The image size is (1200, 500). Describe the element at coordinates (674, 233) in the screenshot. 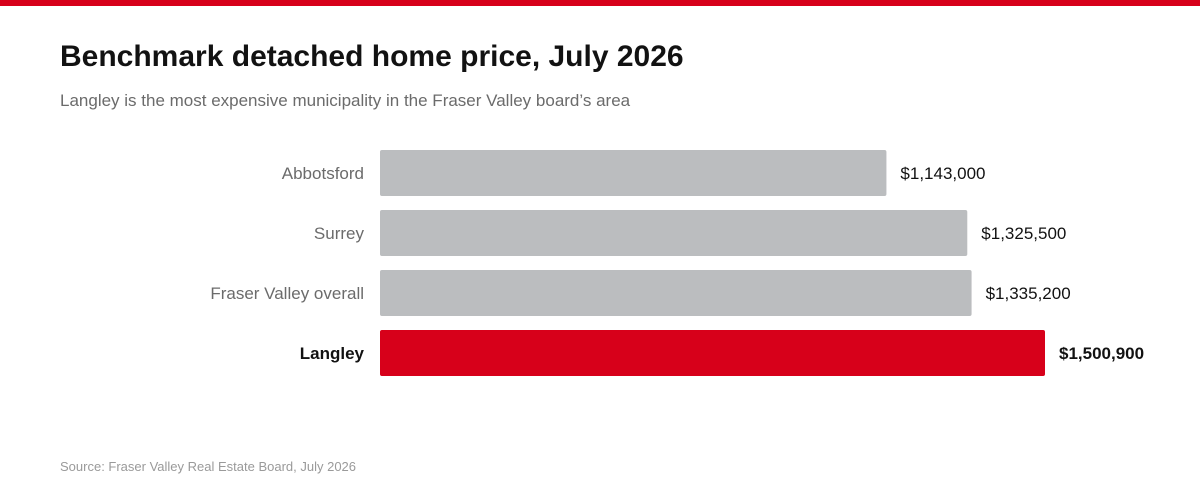

I see `bar-surrey` at that location.